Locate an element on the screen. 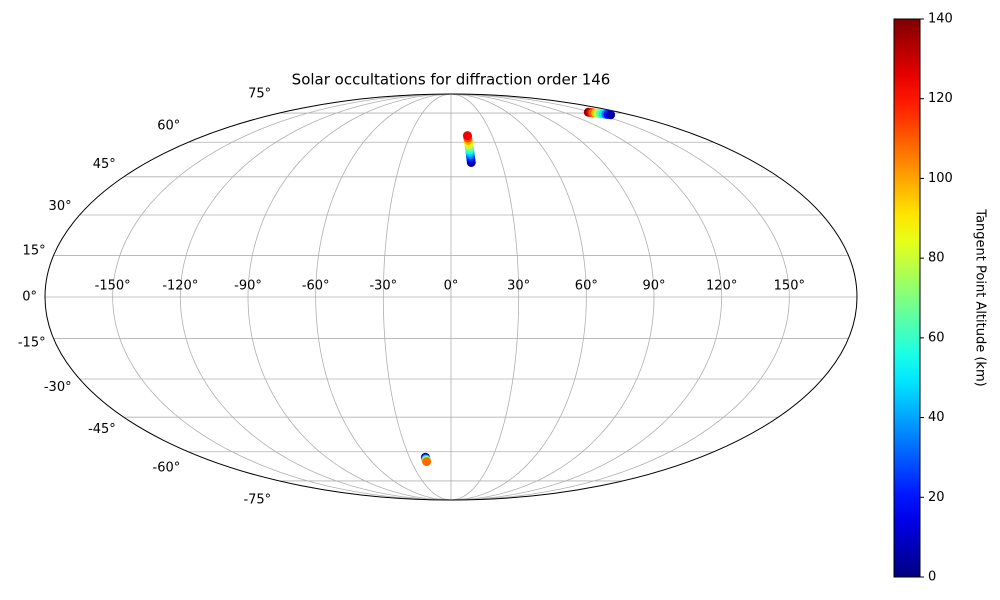 This screenshot has height=600, width=1000. x-tick-label: -60° is located at coordinates (316, 286).